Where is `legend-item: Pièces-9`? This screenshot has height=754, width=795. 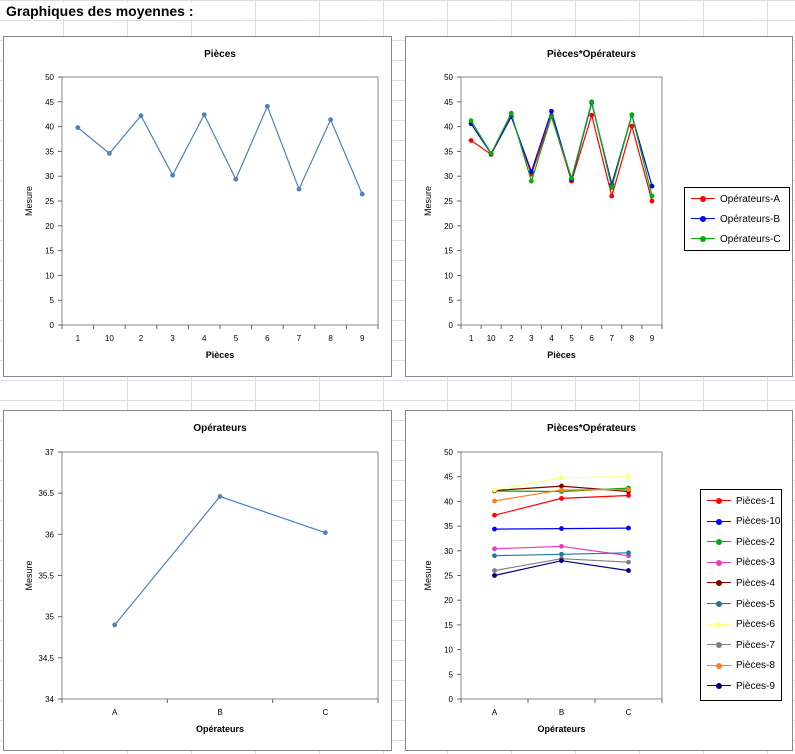
legend-item: Pièces-9 is located at coordinates (738, 686).